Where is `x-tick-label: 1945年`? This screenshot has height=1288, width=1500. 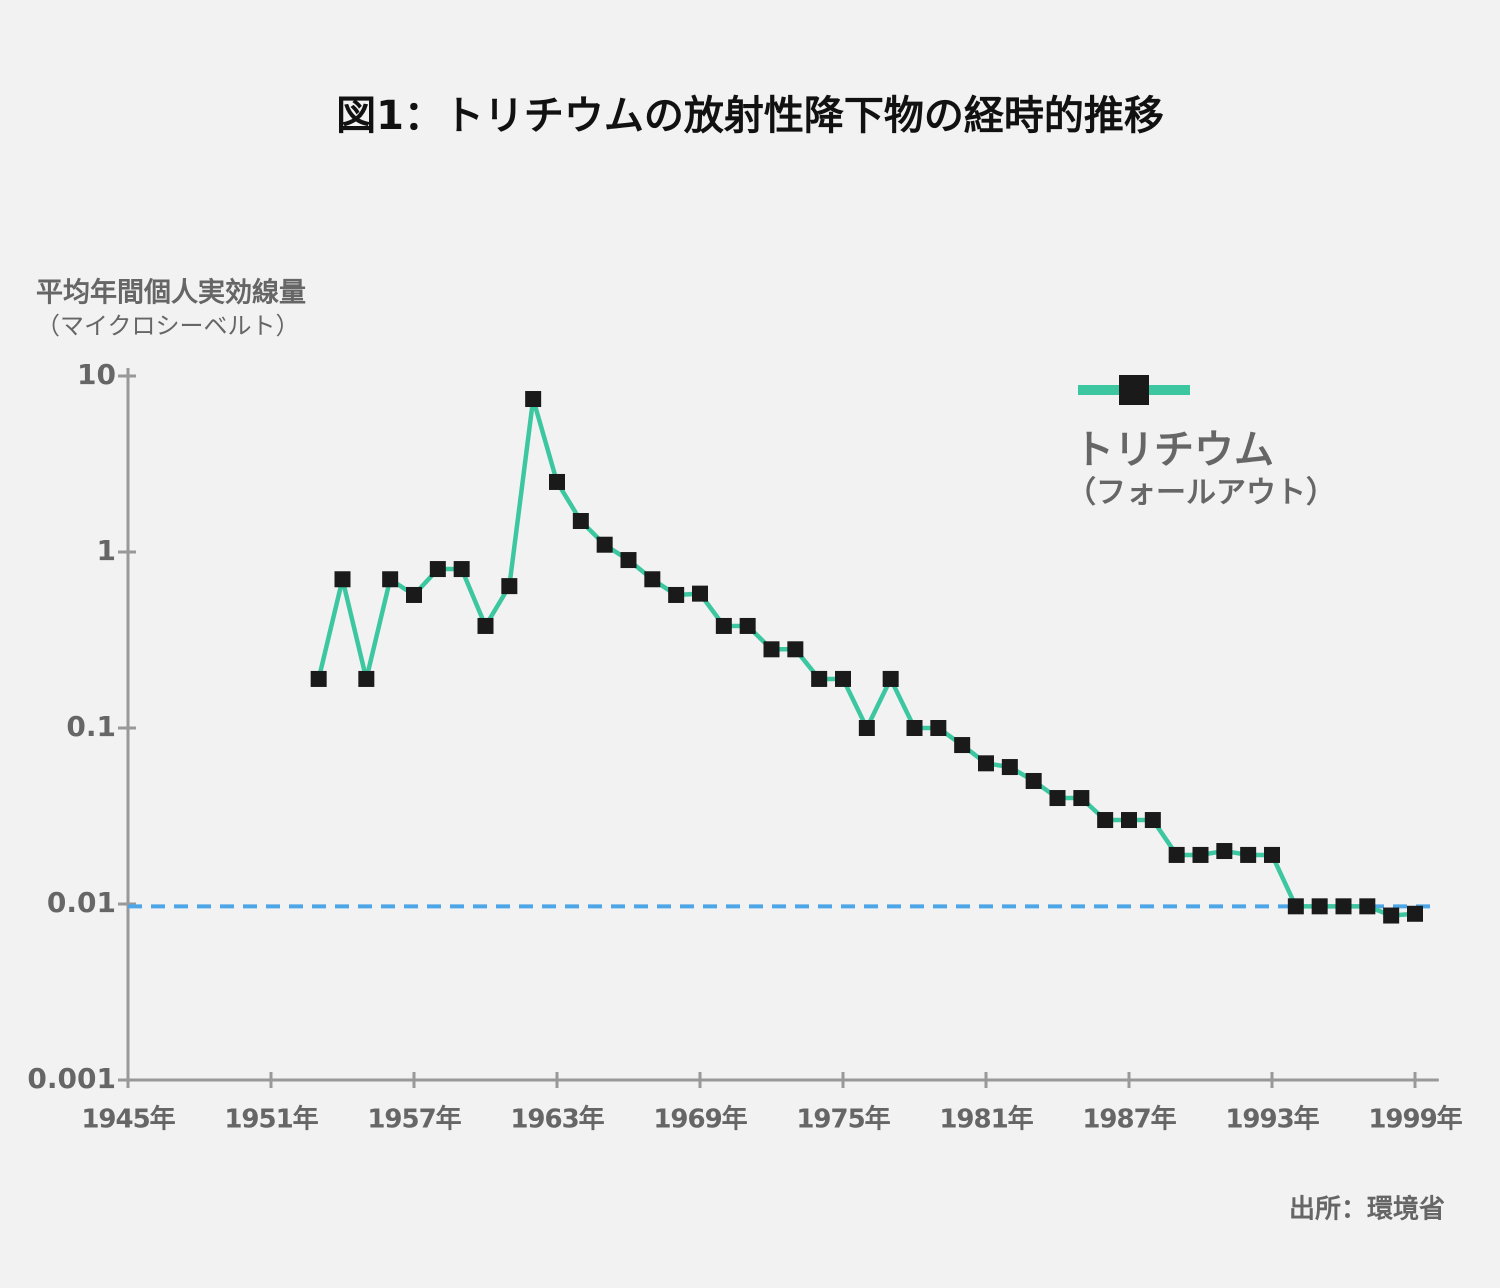
x-tick-label: 1945年 is located at coordinates (128, 1119).